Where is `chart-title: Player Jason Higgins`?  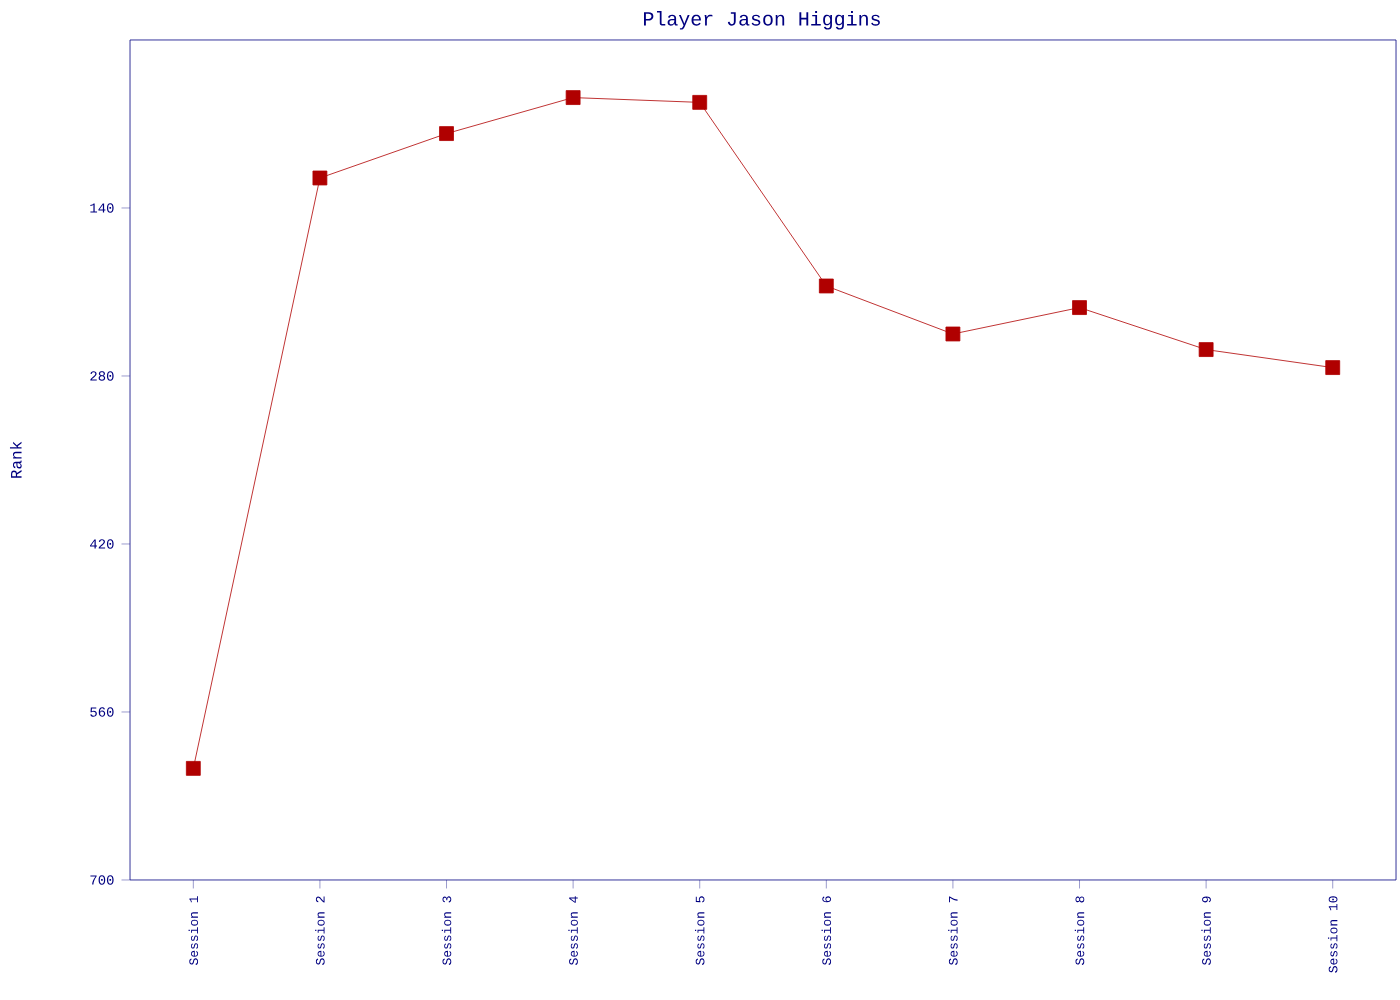 chart-title: Player Jason Higgins is located at coordinates (762, 20).